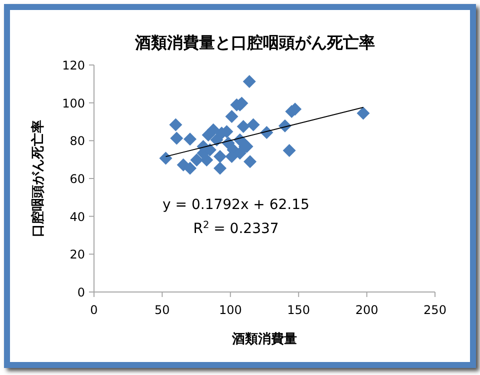  I want to click on annotation: R$^{2}$ = 0.2337, so click(236, 228).